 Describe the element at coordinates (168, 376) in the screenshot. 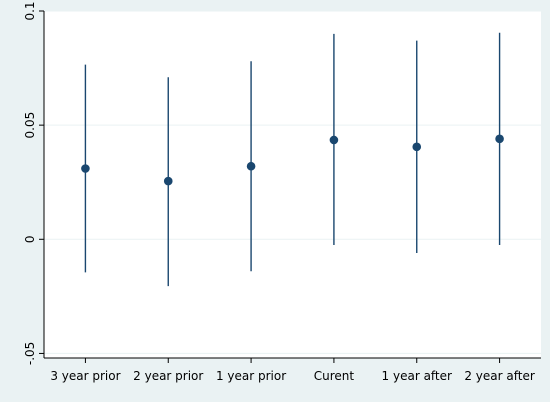

I see `x-tick-label: 2 year prior` at that location.